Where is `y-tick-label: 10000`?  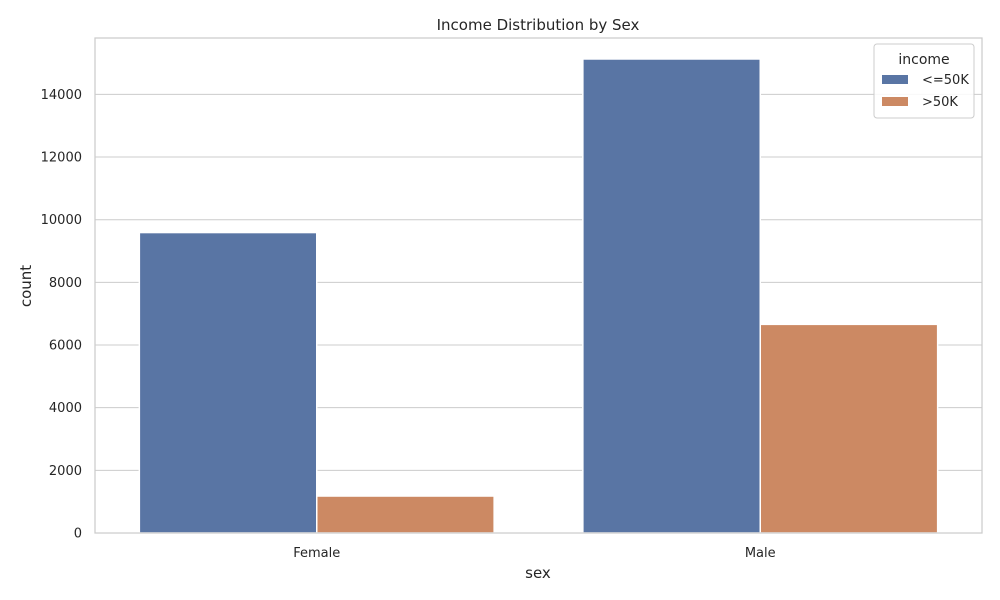 y-tick-label: 10000 is located at coordinates (61, 220).